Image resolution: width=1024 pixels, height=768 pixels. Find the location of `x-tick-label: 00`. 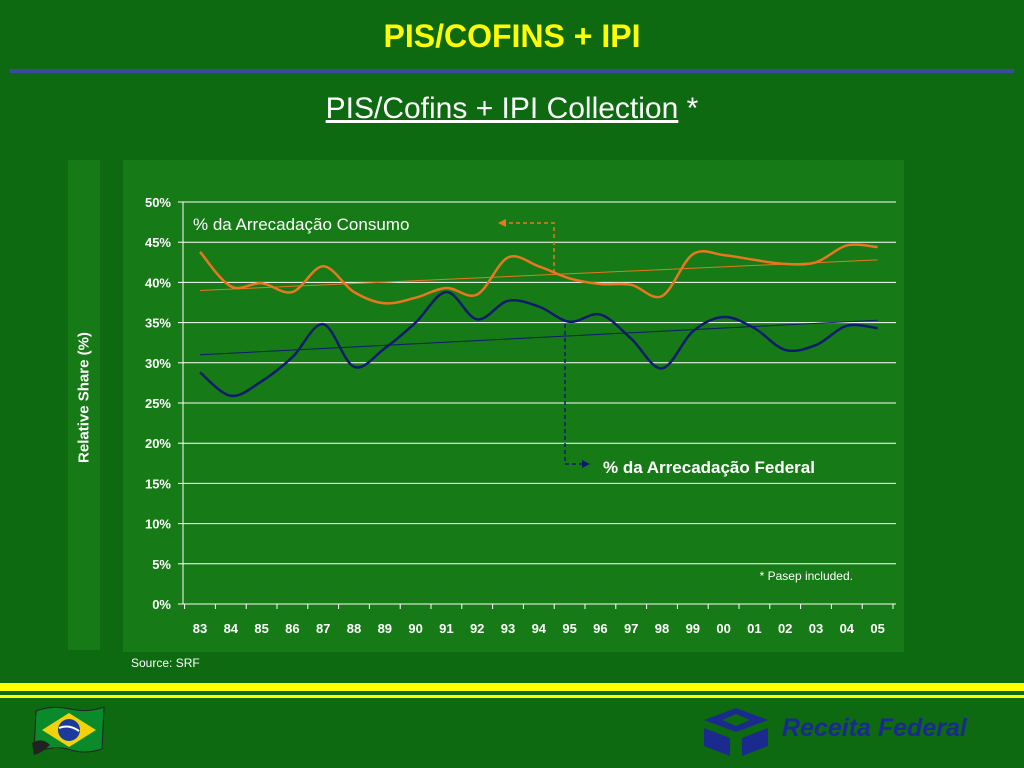

x-tick-label: 00 is located at coordinates (723, 628).